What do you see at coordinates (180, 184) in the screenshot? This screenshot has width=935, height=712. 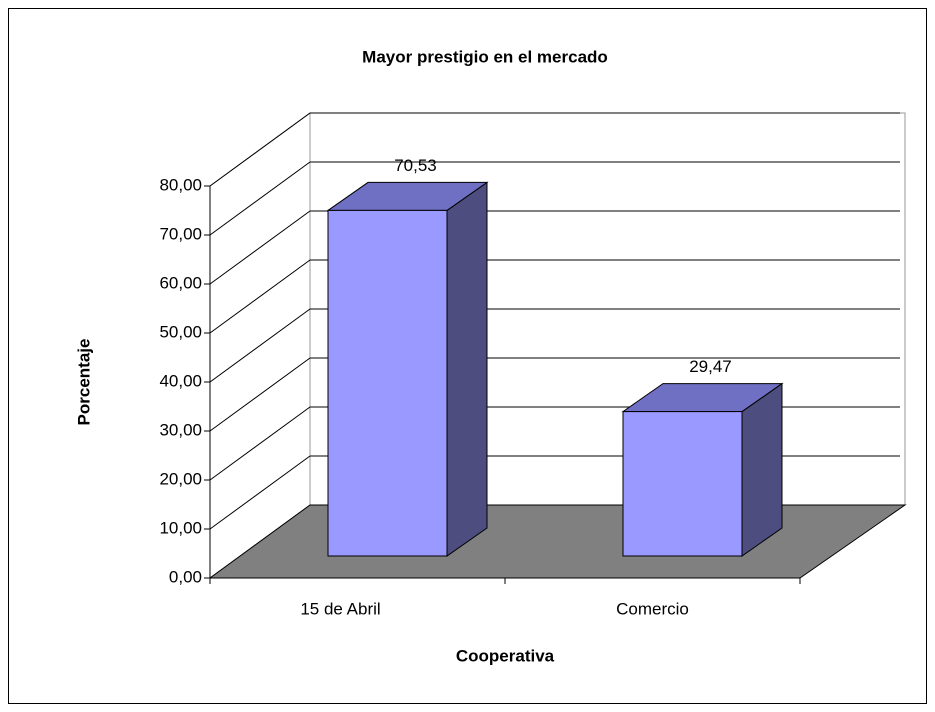 I see `y-tick-label: 80,00` at bounding box center [180, 184].